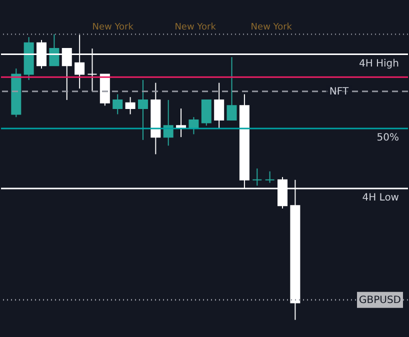  I want to click on ref-line-label: 4H High, so click(378, 64).